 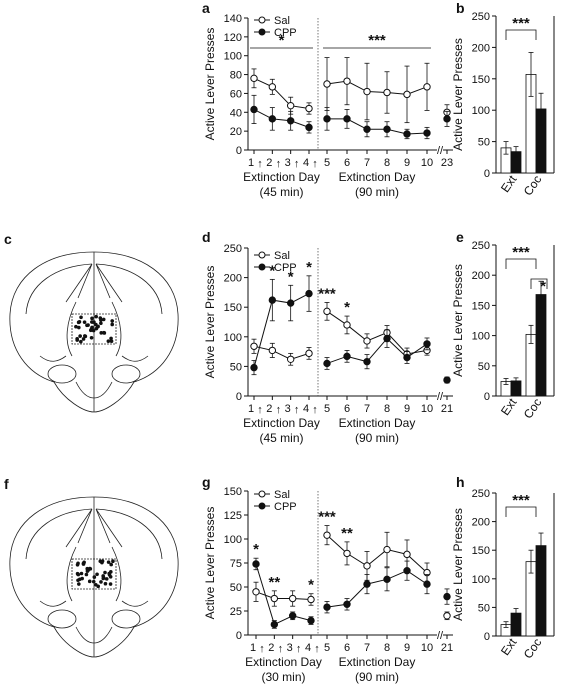 What do you see at coordinates (281, 192) in the screenshot?
I see `x-axis-sublabel: (45 min)` at bounding box center [281, 192].